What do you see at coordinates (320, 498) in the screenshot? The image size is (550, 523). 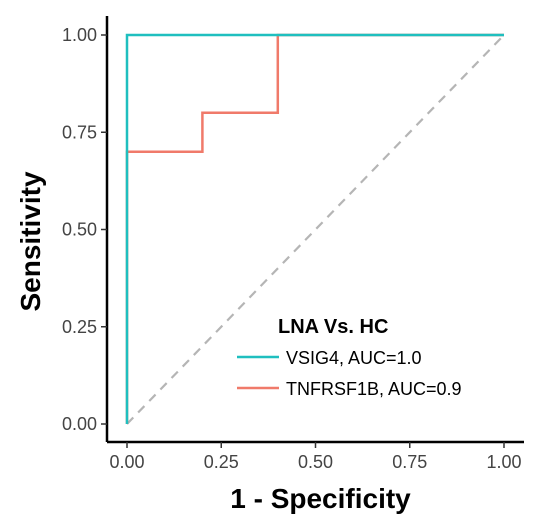 I see `x-axis-title: 1 - Specificity` at bounding box center [320, 498].